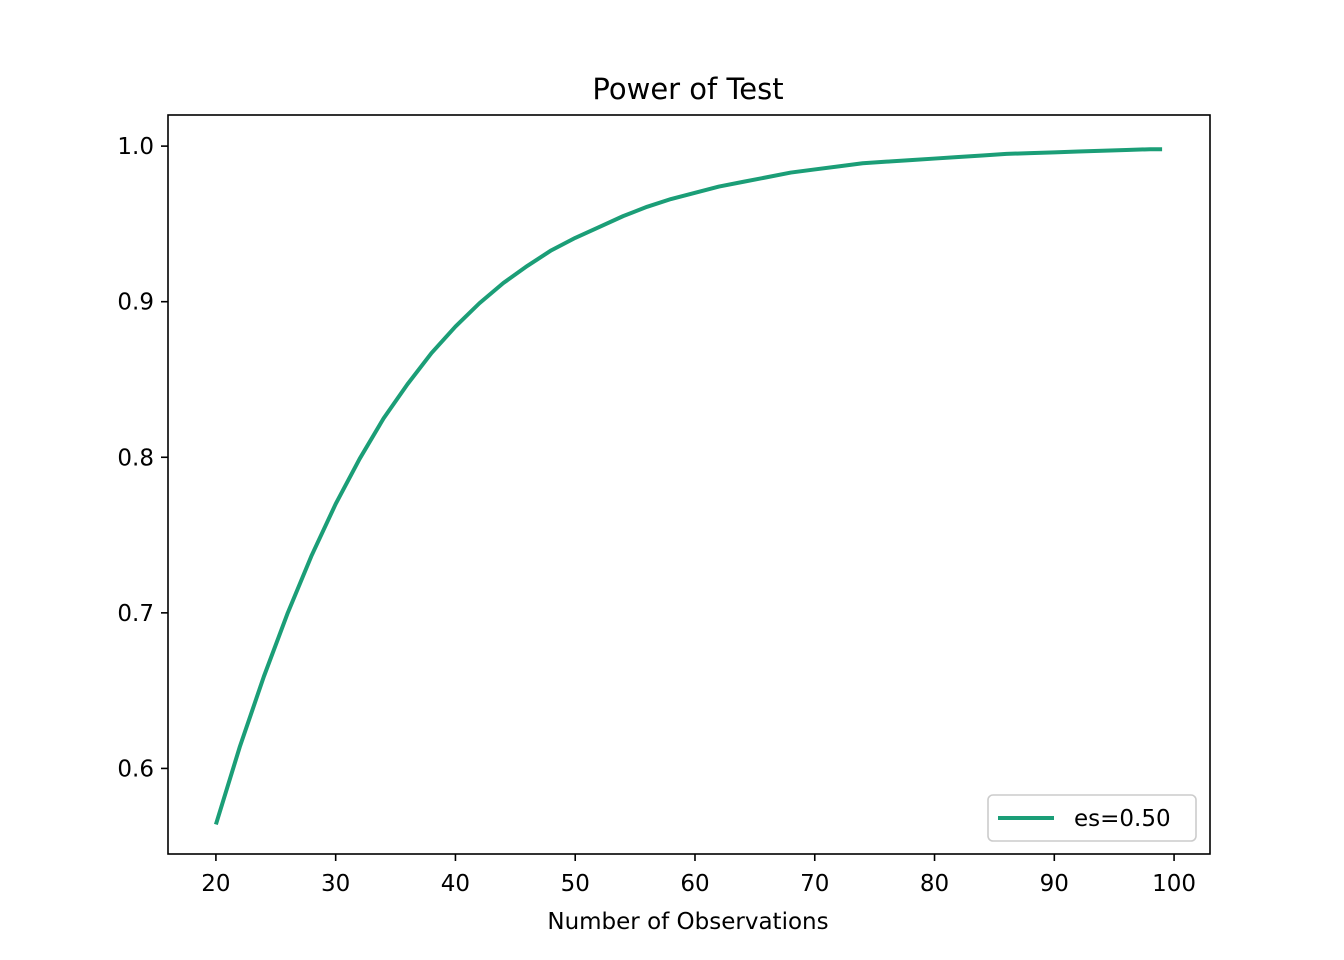 This screenshot has height=960, width=1344. I want to click on x-axis-label: Number of Observations, so click(687, 922).